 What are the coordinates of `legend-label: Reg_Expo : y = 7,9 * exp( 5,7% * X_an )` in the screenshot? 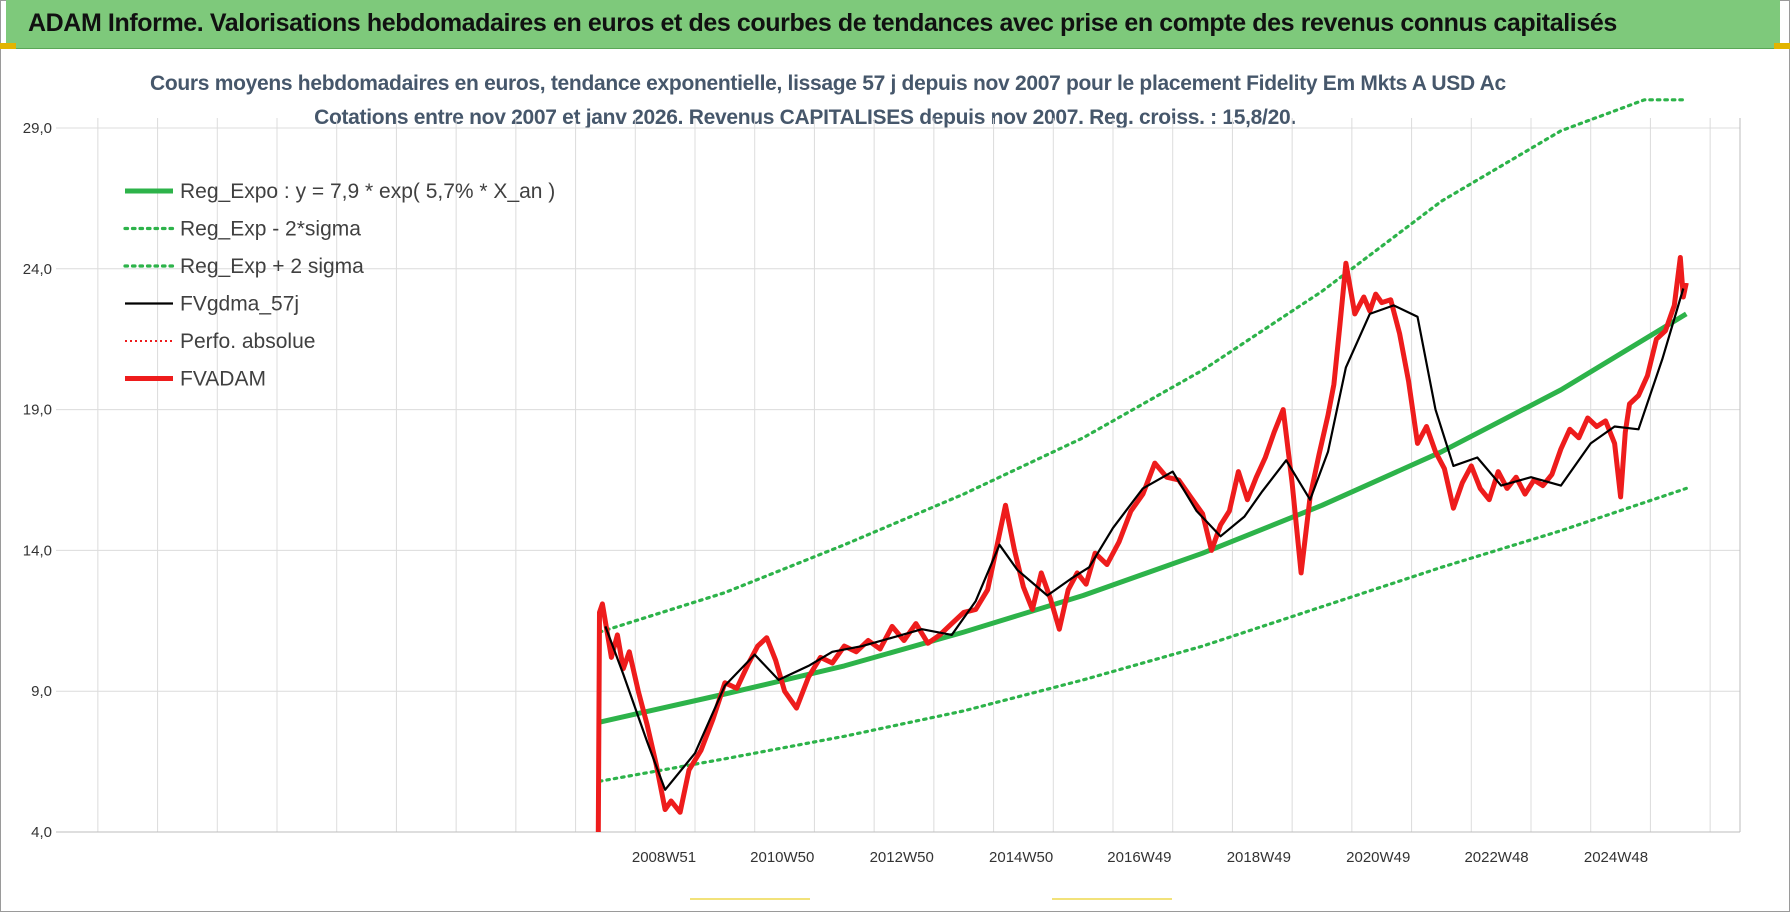 It's located at (367, 191).